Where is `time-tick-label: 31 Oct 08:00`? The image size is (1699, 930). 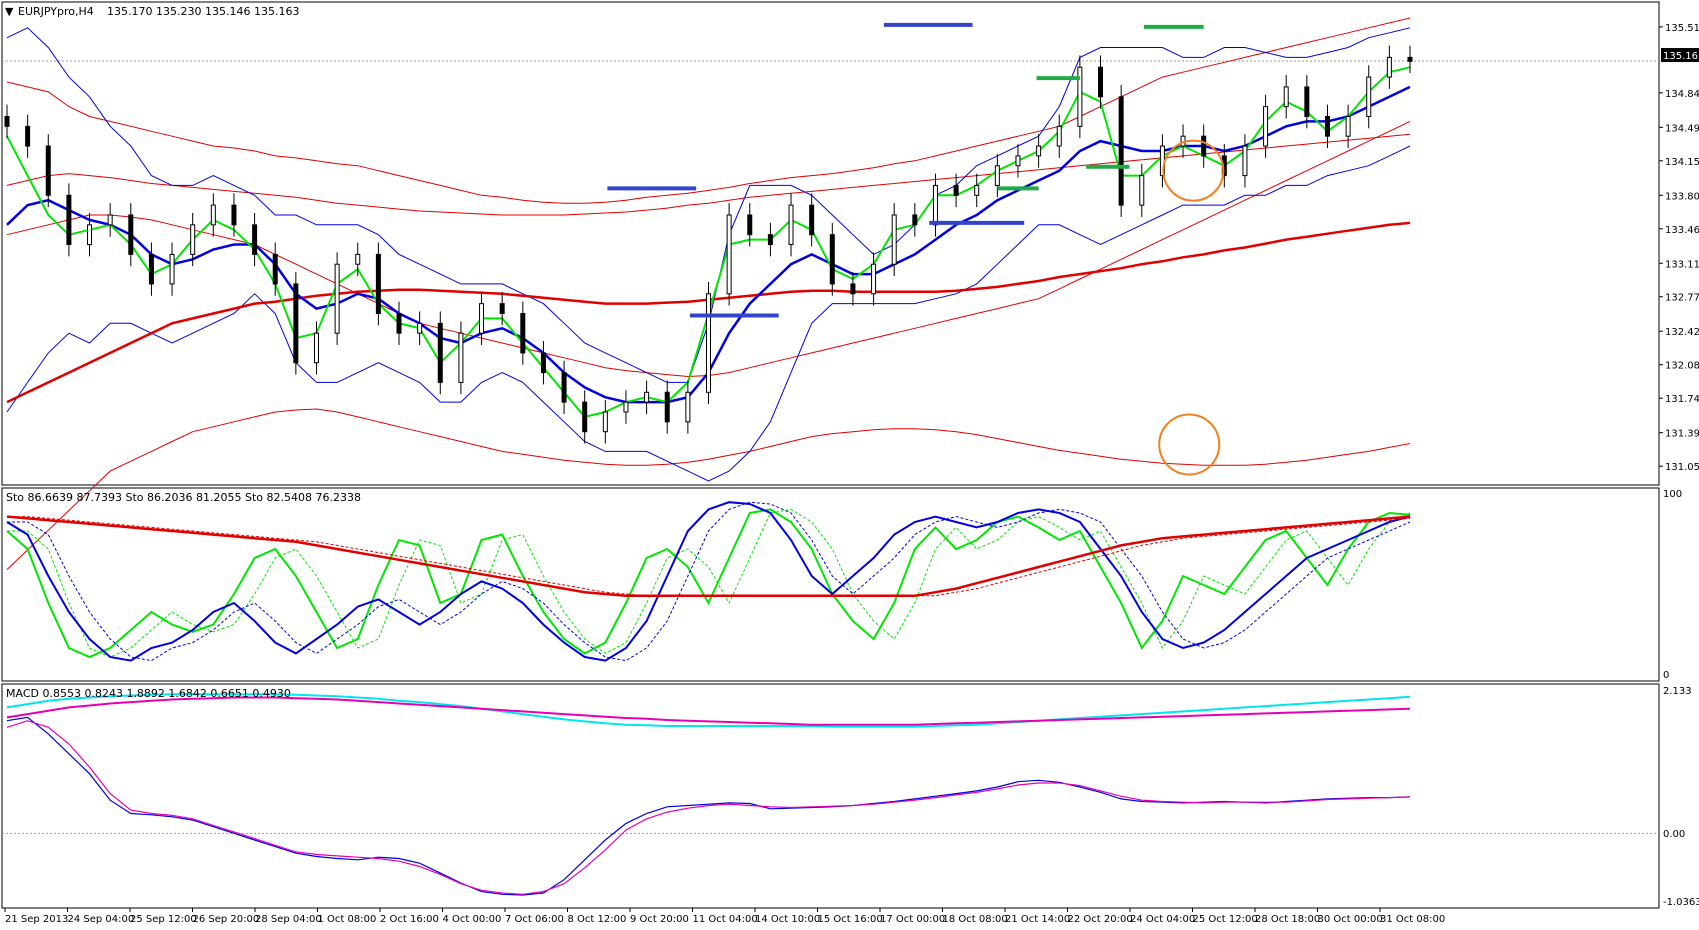 time-tick-label: 31 Oct 08:00 is located at coordinates (1412, 919).